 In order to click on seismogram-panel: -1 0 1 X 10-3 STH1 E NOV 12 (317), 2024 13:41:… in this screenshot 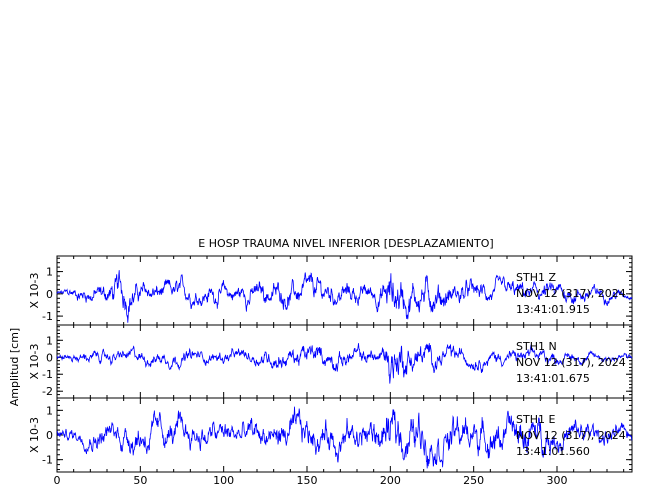, I will do `click(330, 435)`.